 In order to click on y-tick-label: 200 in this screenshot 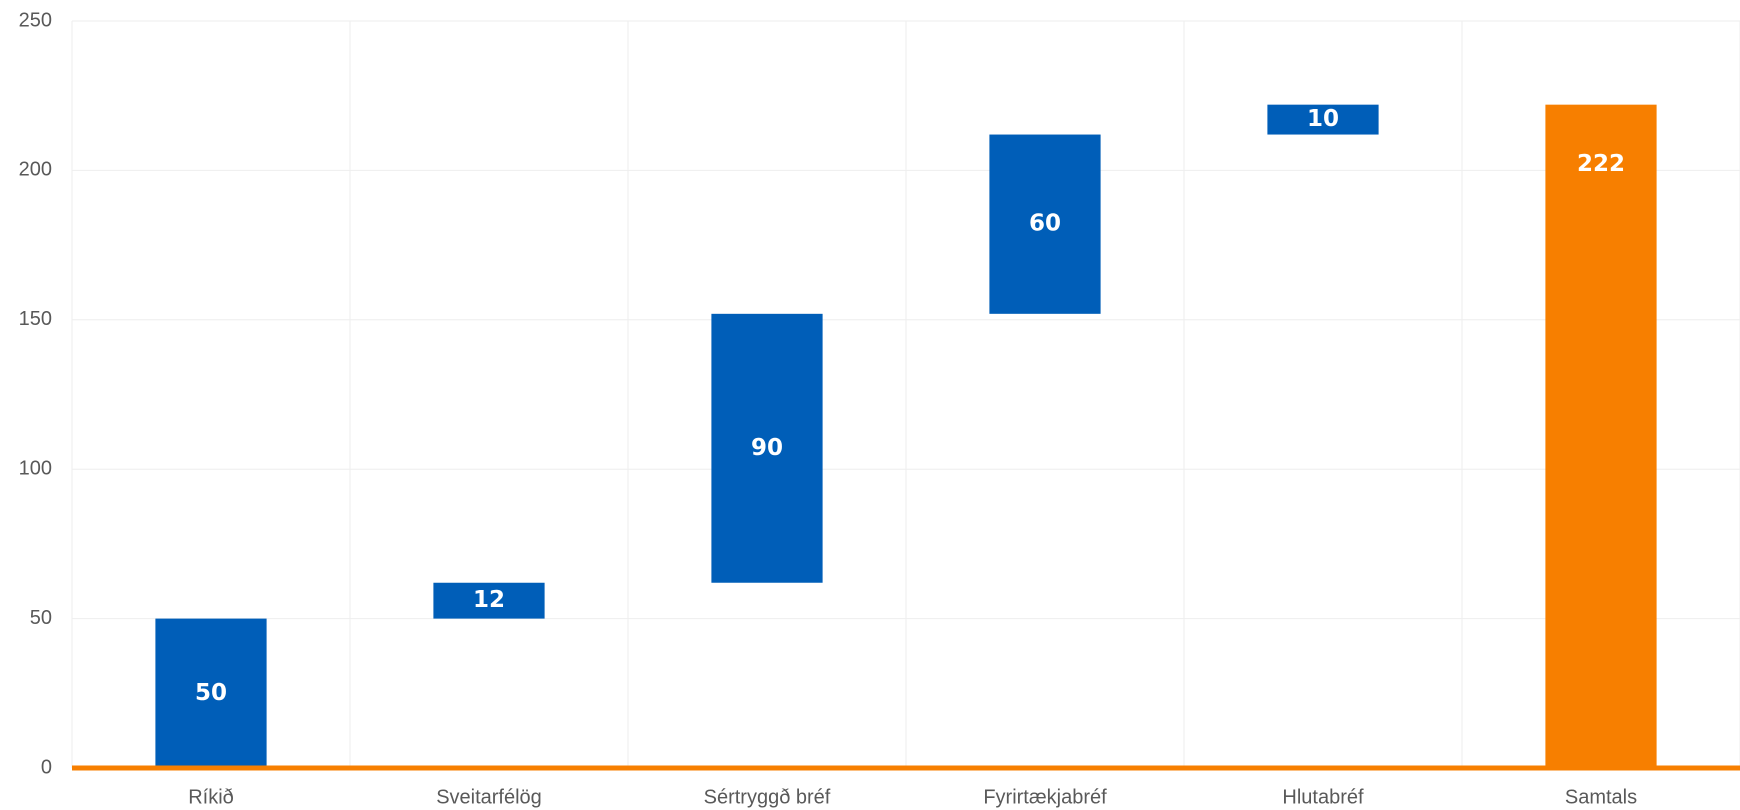, I will do `click(35, 170)`.